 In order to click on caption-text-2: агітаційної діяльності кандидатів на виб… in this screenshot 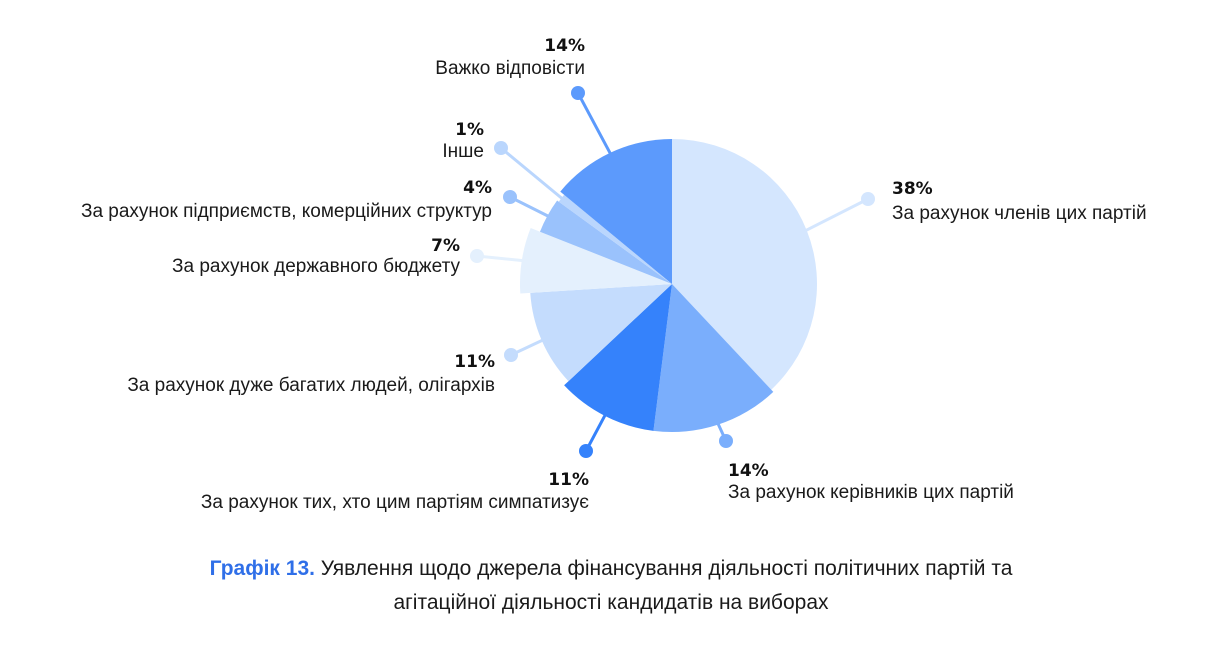, I will do `click(611, 602)`.